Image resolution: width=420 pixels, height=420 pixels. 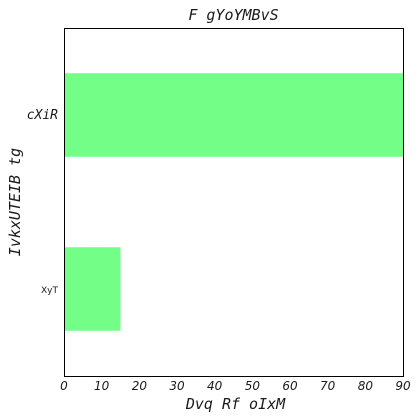 What do you see at coordinates (215, 386) in the screenshot?
I see `x-tick-label: 40` at bounding box center [215, 386].